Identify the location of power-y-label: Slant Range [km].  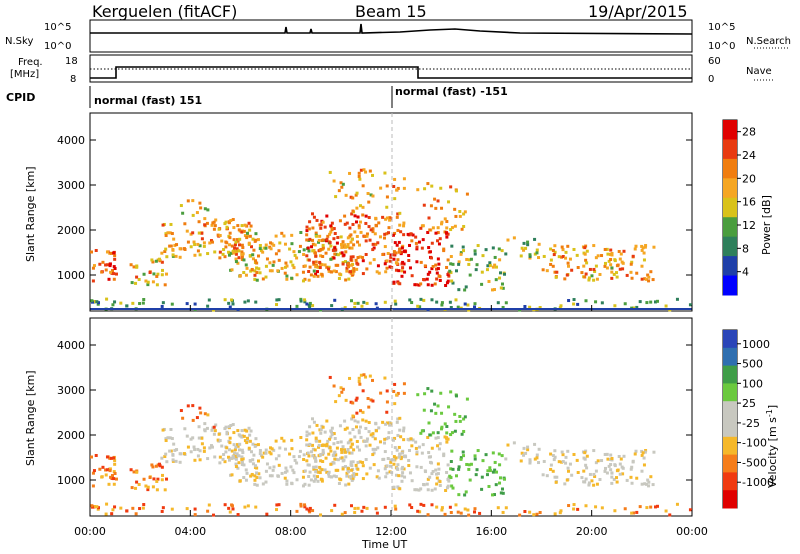
(30, 214).